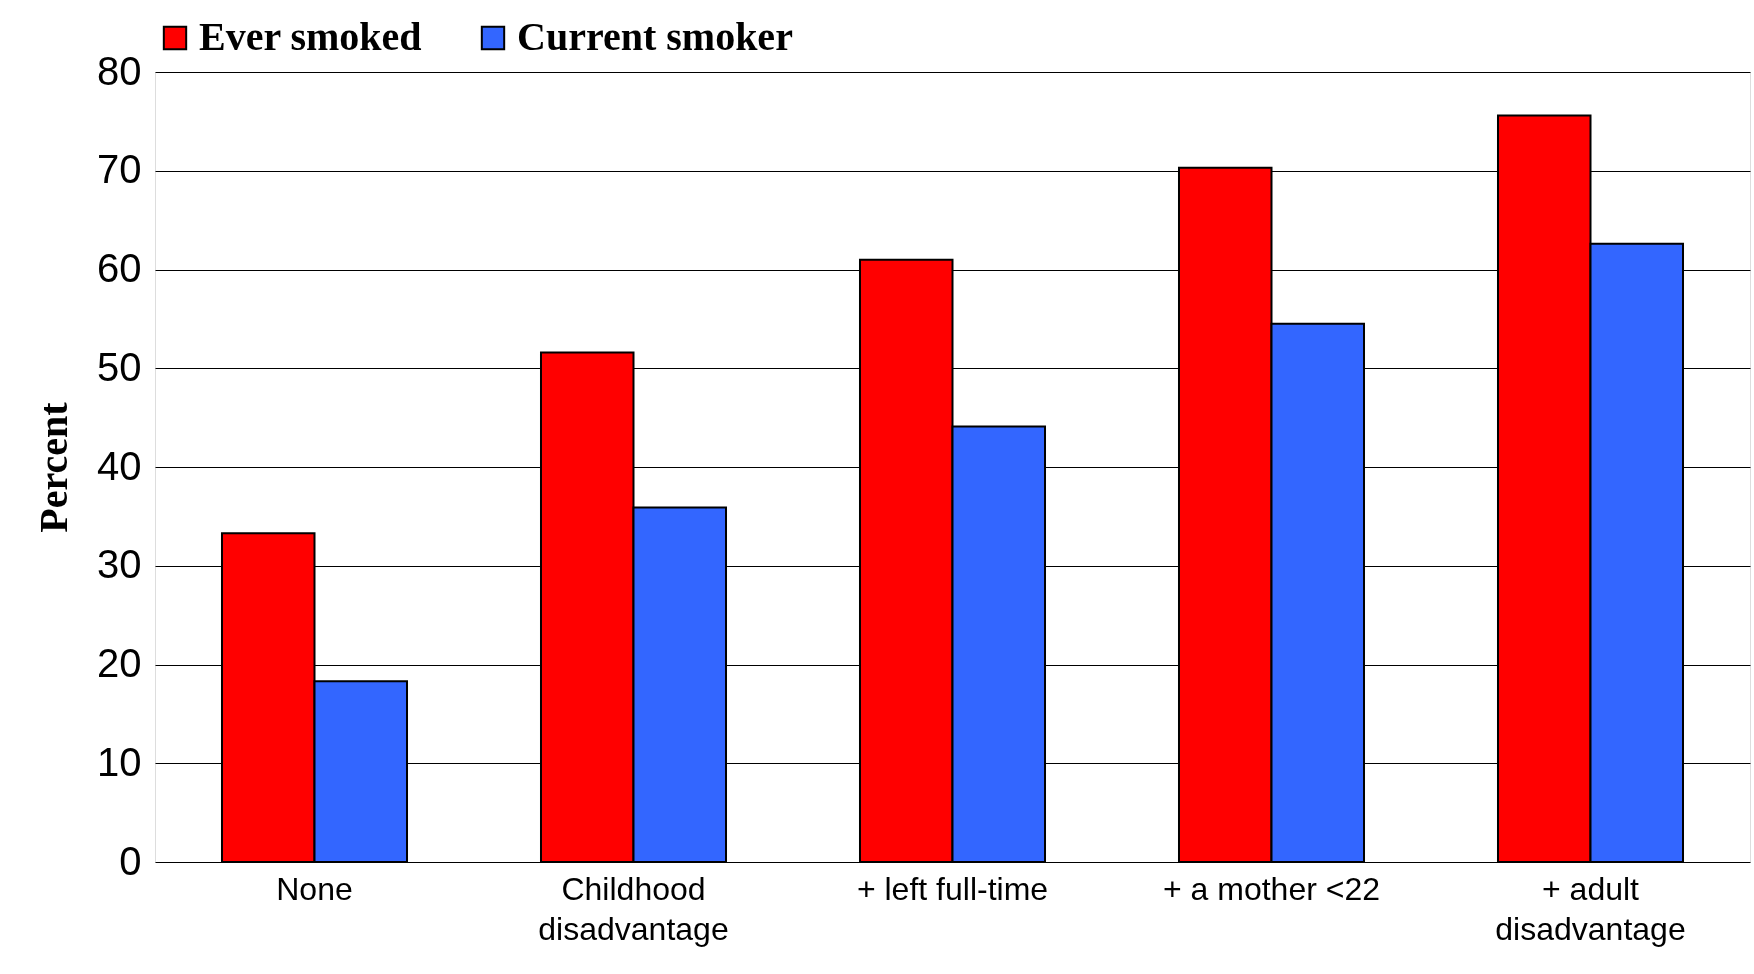  What do you see at coordinates (119, 268) in the screenshot?
I see `y-tick-label: 60` at bounding box center [119, 268].